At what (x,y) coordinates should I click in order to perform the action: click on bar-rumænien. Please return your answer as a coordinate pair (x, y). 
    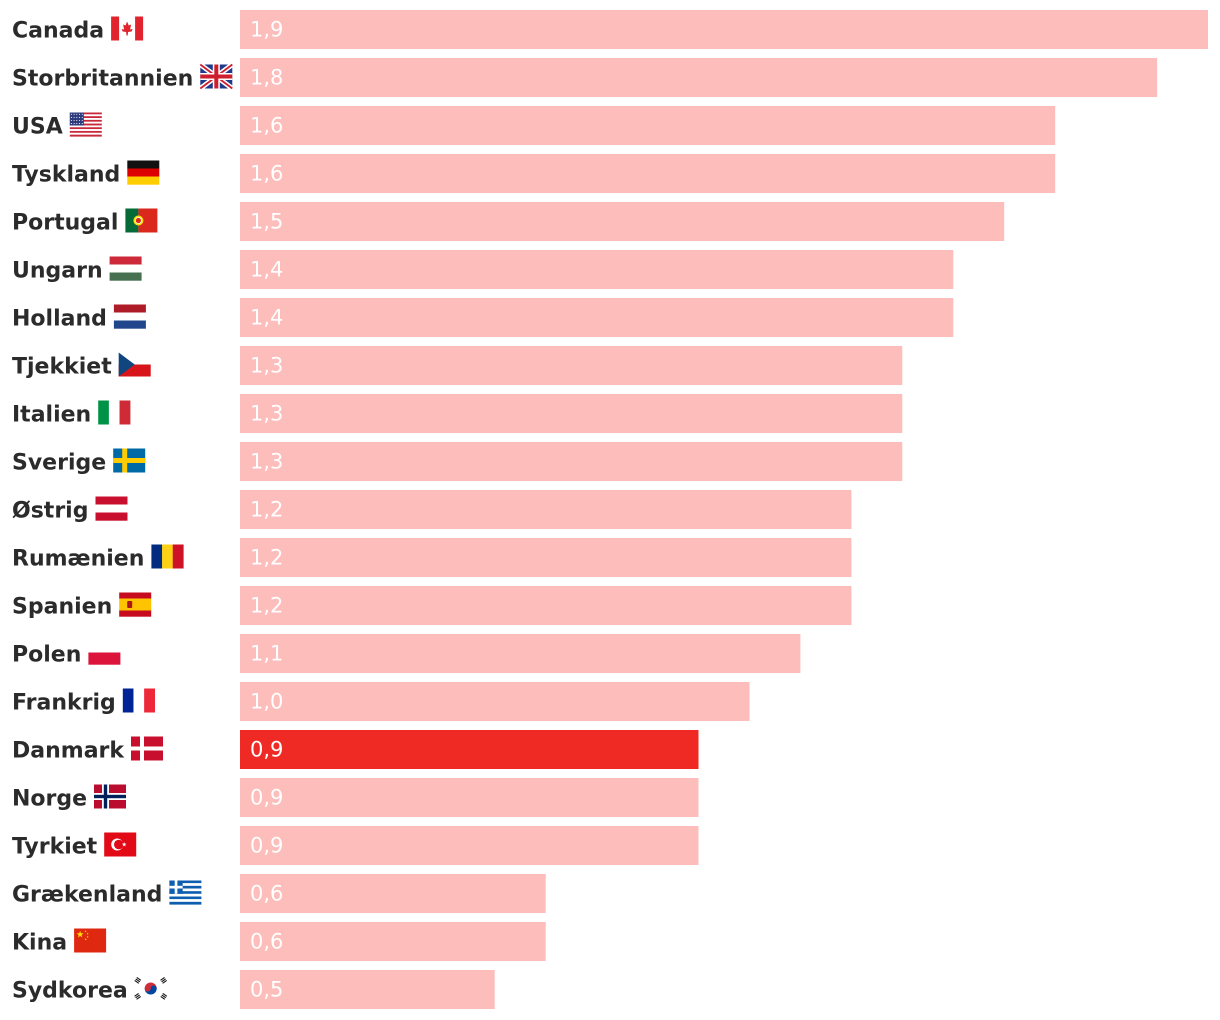
    Looking at the image, I should click on (546, 557).